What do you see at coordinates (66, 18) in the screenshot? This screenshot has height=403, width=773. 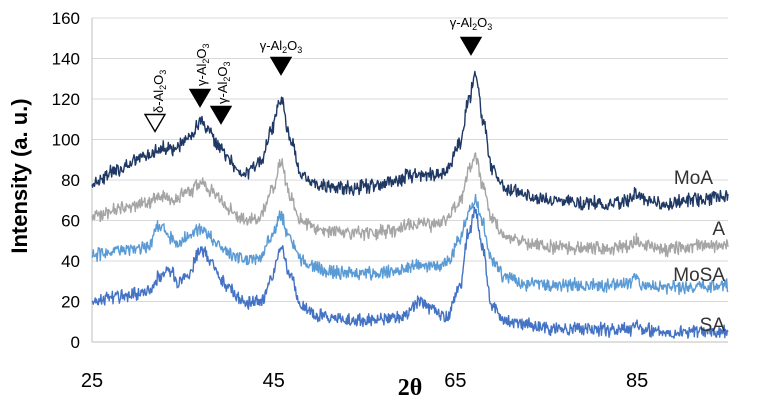 I see `y-tick-label: 160` at bounding box center [66, 18].